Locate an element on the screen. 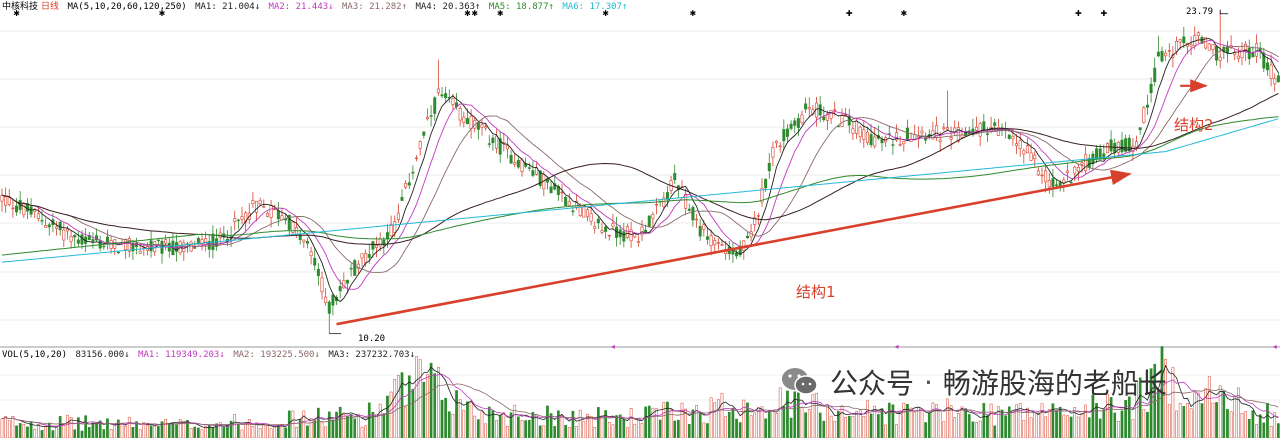 The width and height of the screenshot is (1280, 442). ma-spec: MA(5,10,20,60,120,250) is located at coordinates (127, 7).